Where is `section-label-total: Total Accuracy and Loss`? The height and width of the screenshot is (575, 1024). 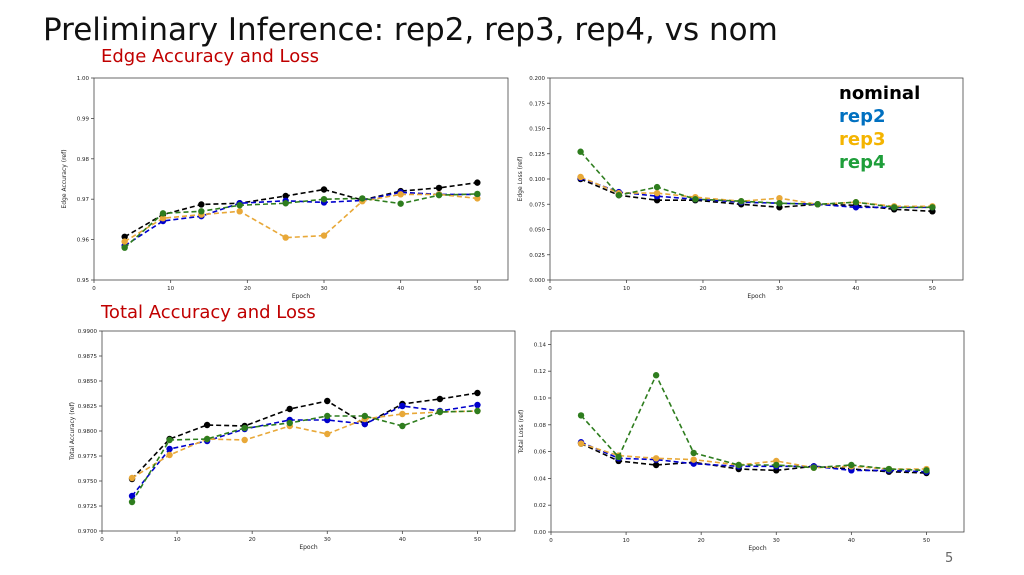
section-label-total: Total Accuracy and Loss is located at coordinates (208, 312).